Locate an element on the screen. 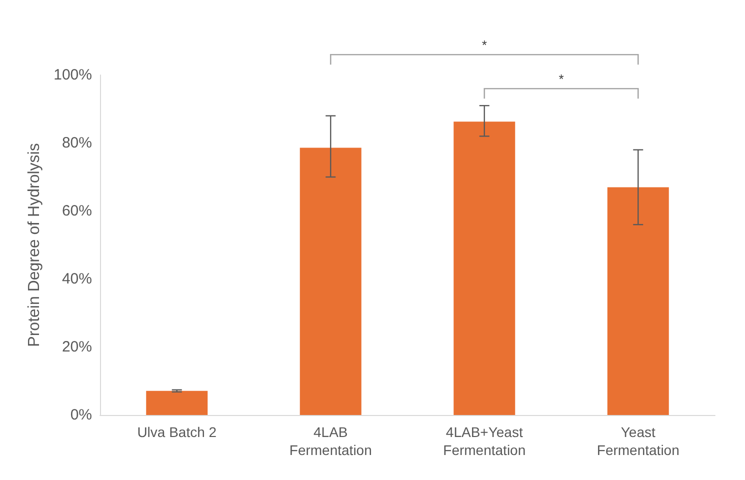  y-tick-label: 40% is located at coordinates (77, 279).